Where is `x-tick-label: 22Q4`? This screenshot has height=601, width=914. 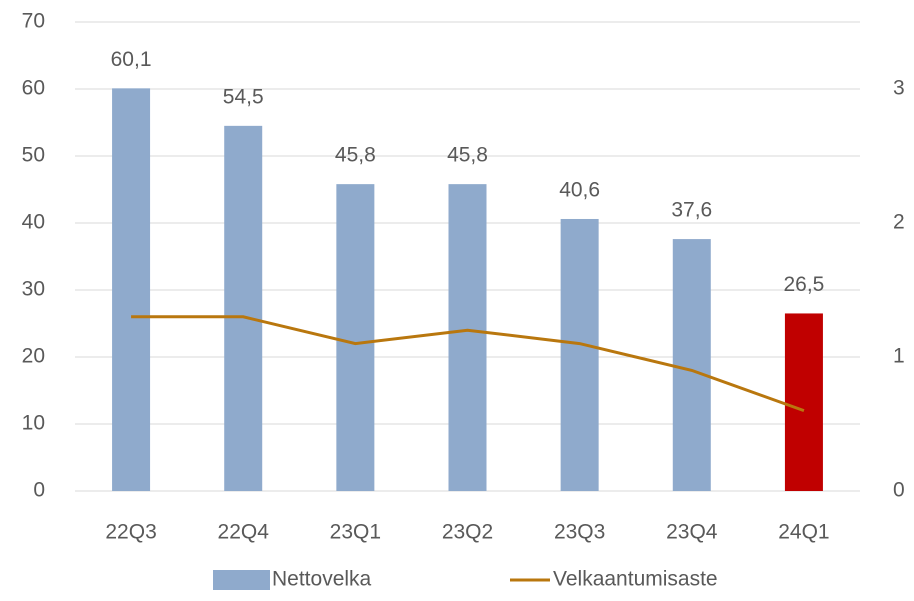
x-tick-label: 22Q4 is located at coordinates (244, 532).